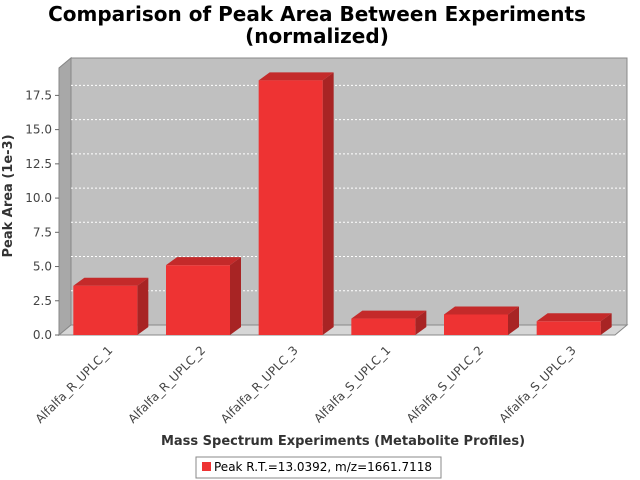 The height and width of the screenshot is (480, 640). What do you see at coordinates (317, 36) in the screenshot?
I see `chart-subtitle: (normalized)` at bounding box center [317, 36].